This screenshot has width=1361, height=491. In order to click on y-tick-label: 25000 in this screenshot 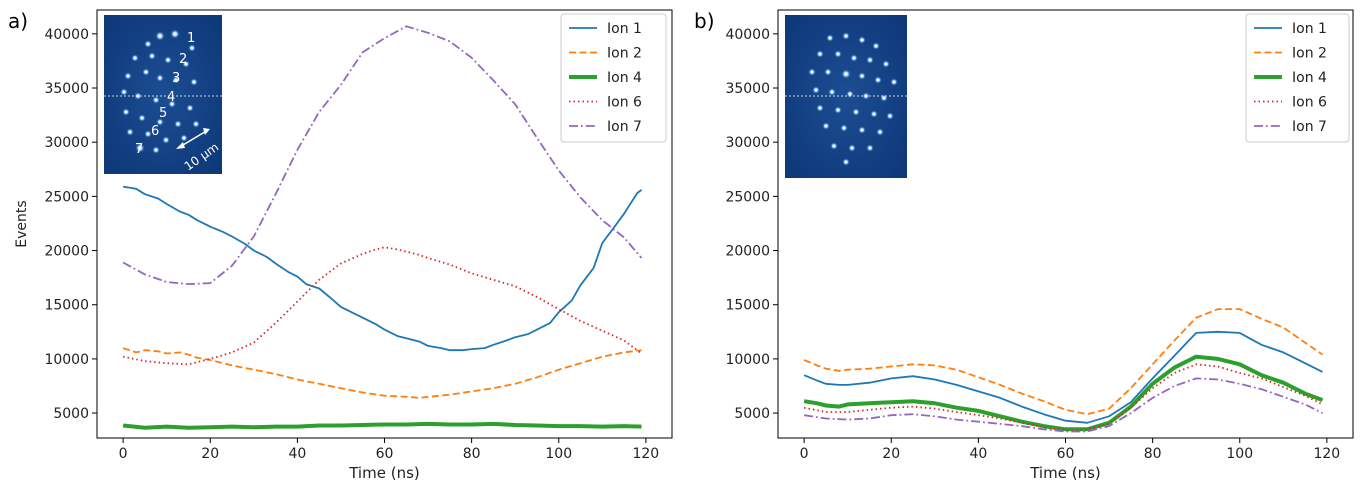, I will do `click(747, 197)`.